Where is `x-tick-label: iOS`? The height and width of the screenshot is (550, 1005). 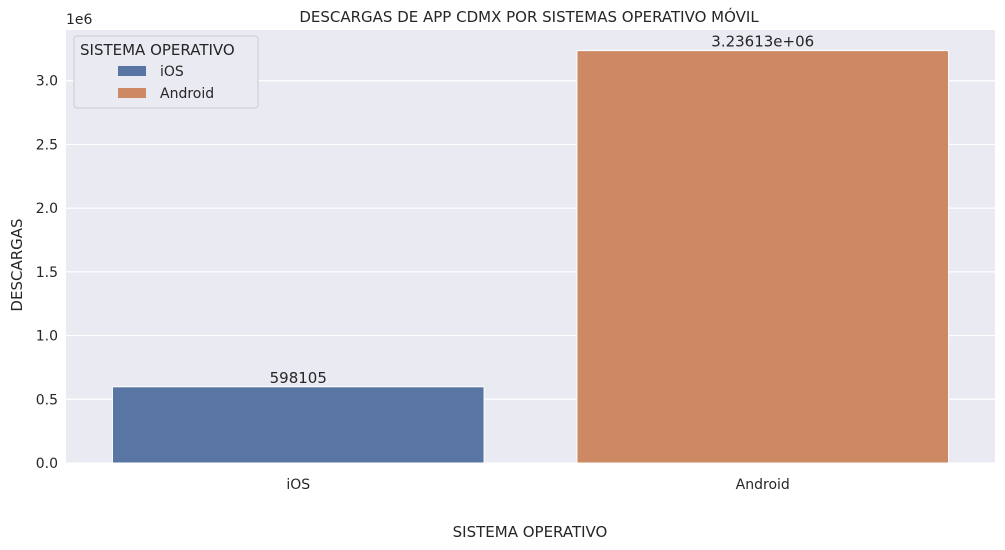 x-tick-label: iOS is located at coordinates (298, 485).